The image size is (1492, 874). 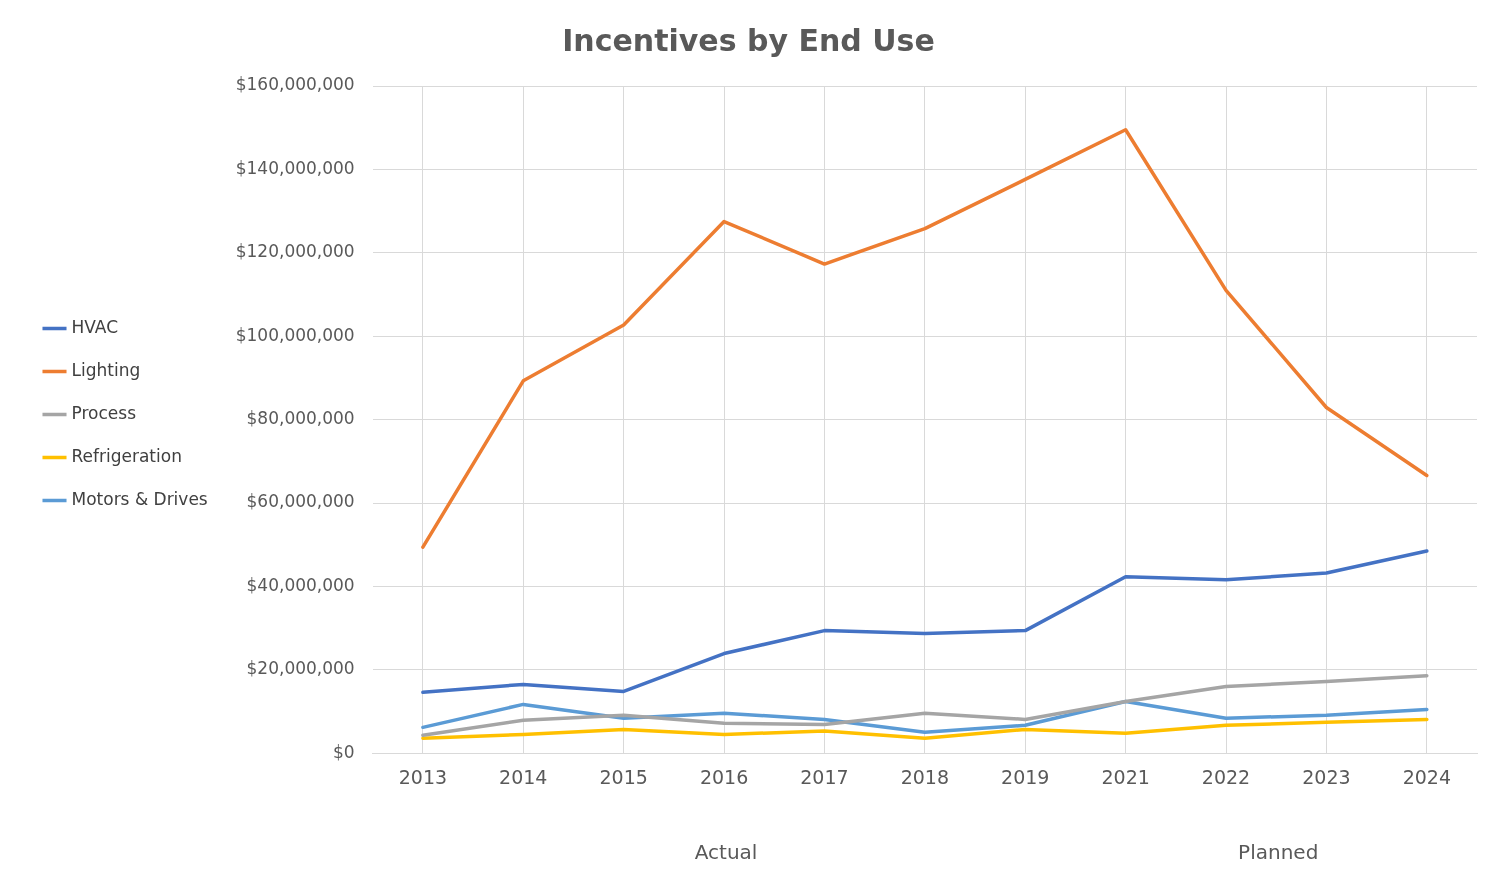 What do you see at coordinates (300, 501) in the screenshot?
I see `y-tick-label: $60,000,000` at bounding box center [300, 501].